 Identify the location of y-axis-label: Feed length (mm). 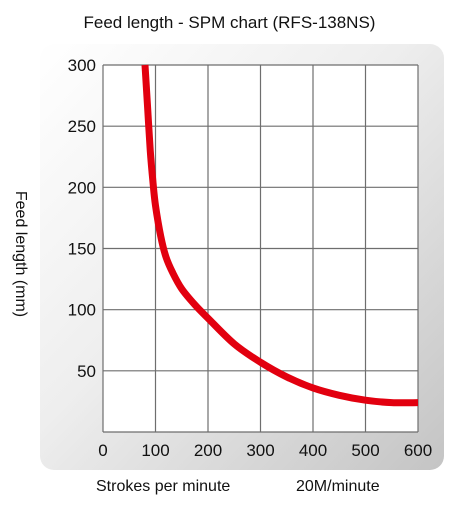
(20, 254).